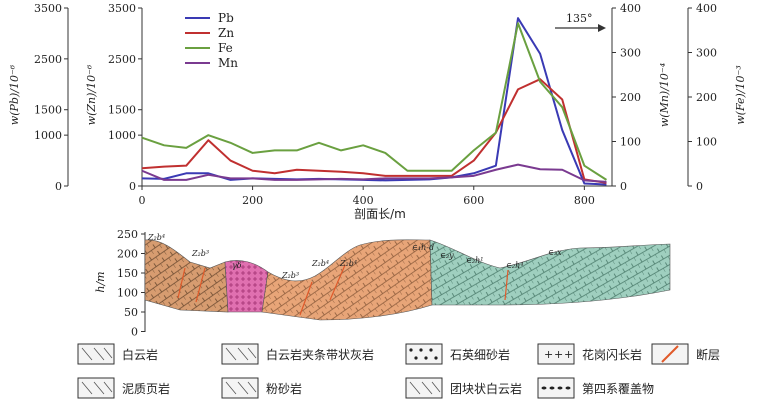  I want to click on x-axis: 0 200 400 600 800 剖面长/m, so click(375, 203).